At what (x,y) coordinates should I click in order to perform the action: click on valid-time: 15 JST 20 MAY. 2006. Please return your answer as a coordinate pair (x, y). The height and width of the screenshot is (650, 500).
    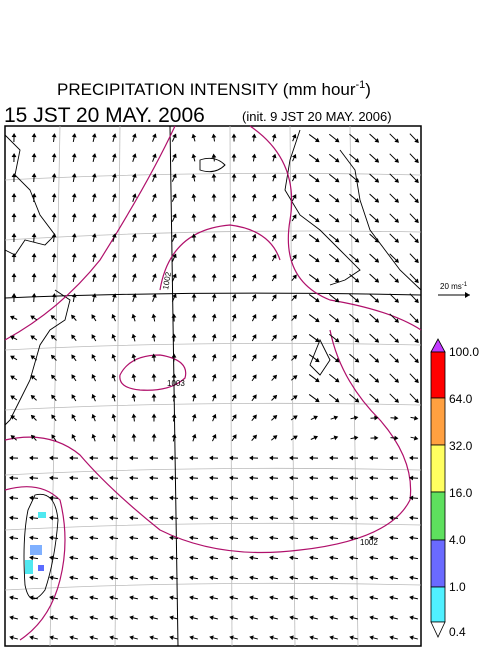
    Looking at the image, I should click on (104, 115).